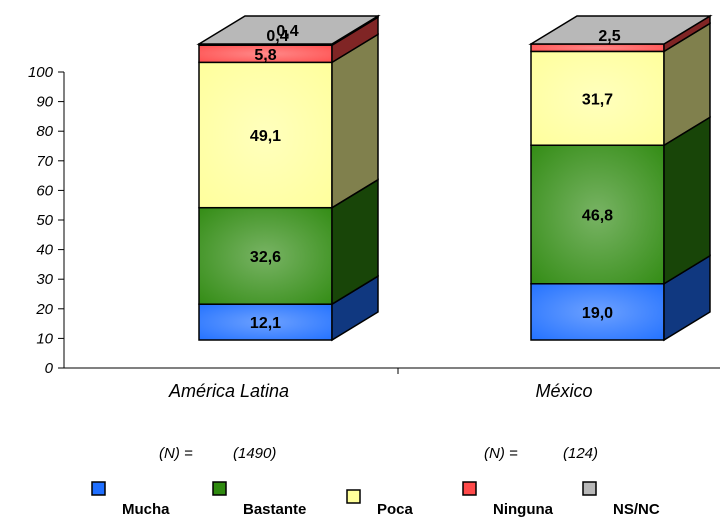 The height and width of the screenshot is (518, 720). I want to click on legend-label: Ninguna, so click(523, 509).